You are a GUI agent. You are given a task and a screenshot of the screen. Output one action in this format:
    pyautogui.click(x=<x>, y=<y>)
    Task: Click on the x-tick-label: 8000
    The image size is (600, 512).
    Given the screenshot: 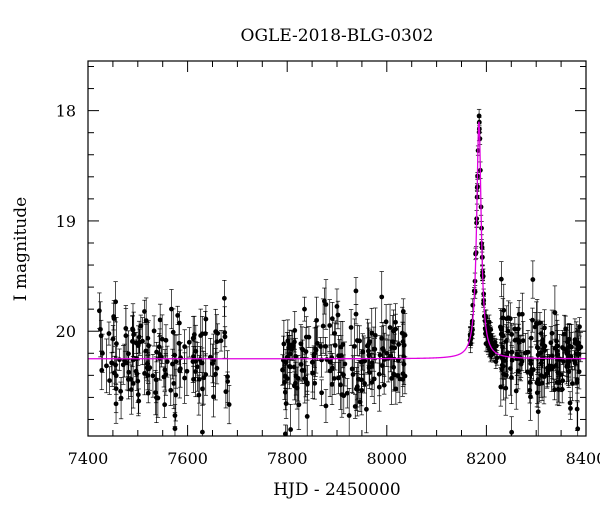 What is the action you would take?
    pyautogui.click(x=386, y=458)
    